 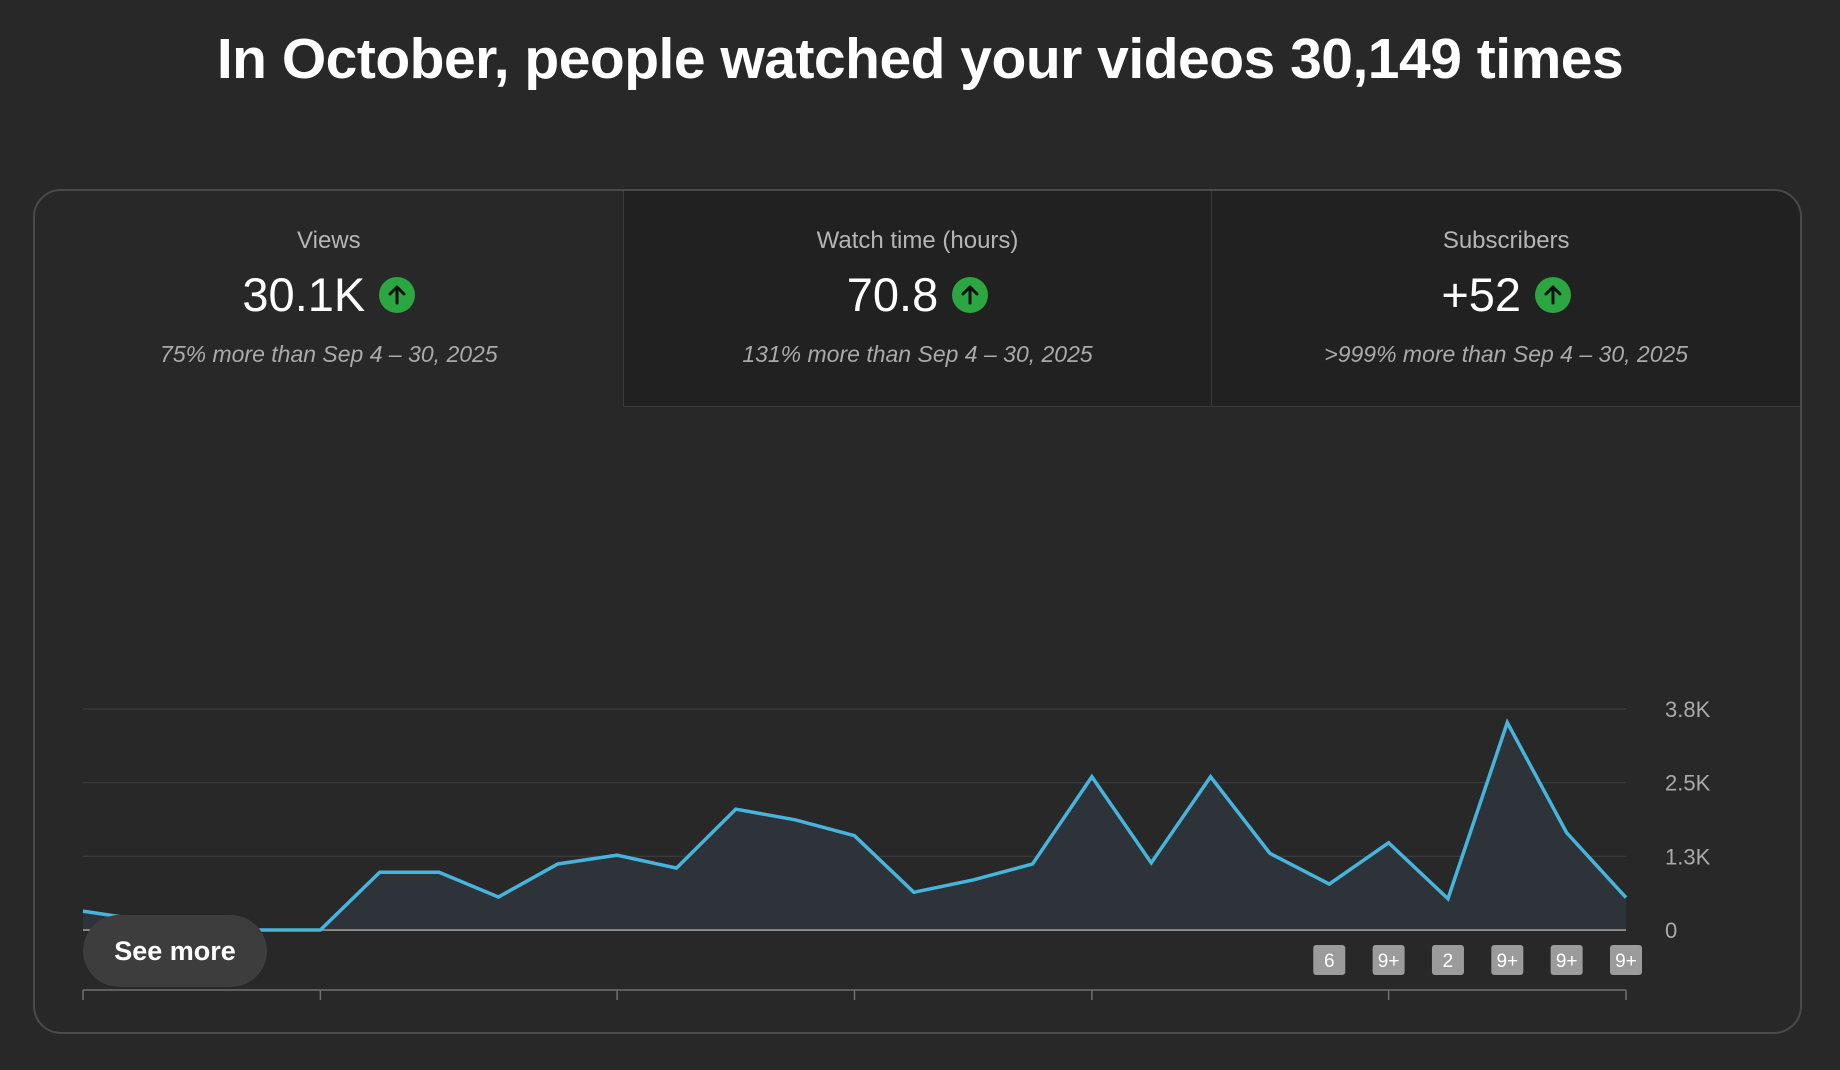 What do you see at coordinates (1506, 354) in the screenshot?
I see `metric-comparison: >999% more than Sep 4 – 30, 2025` at bounding box center [1506, 354].